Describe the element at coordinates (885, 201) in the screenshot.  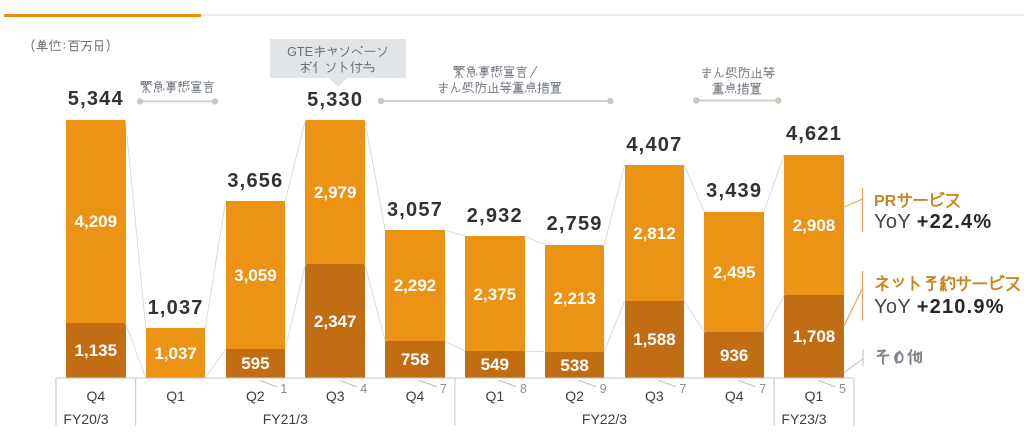
I see `svg-text: PR` at that location.